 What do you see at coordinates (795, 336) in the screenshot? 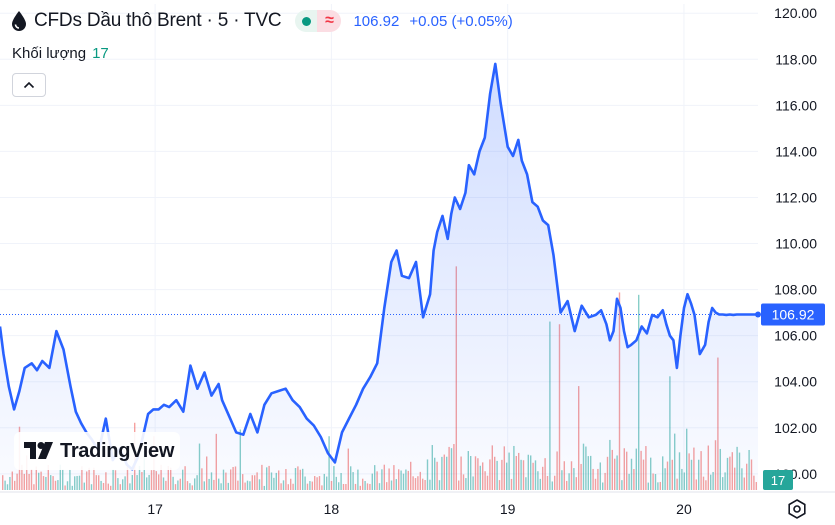
I see `y-tick-label: 106.00` at bounding box center [795, 336].